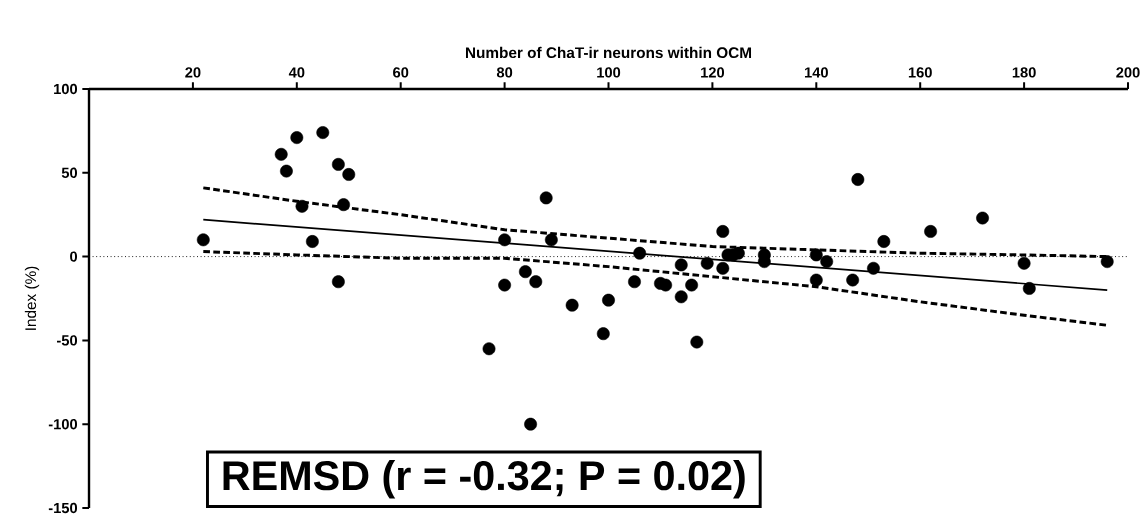 This screenshot has height=520, width=1146. Describe the element at coordinates (609, 72) in the screenshot. I see `x-tick-label: 100` at that location.